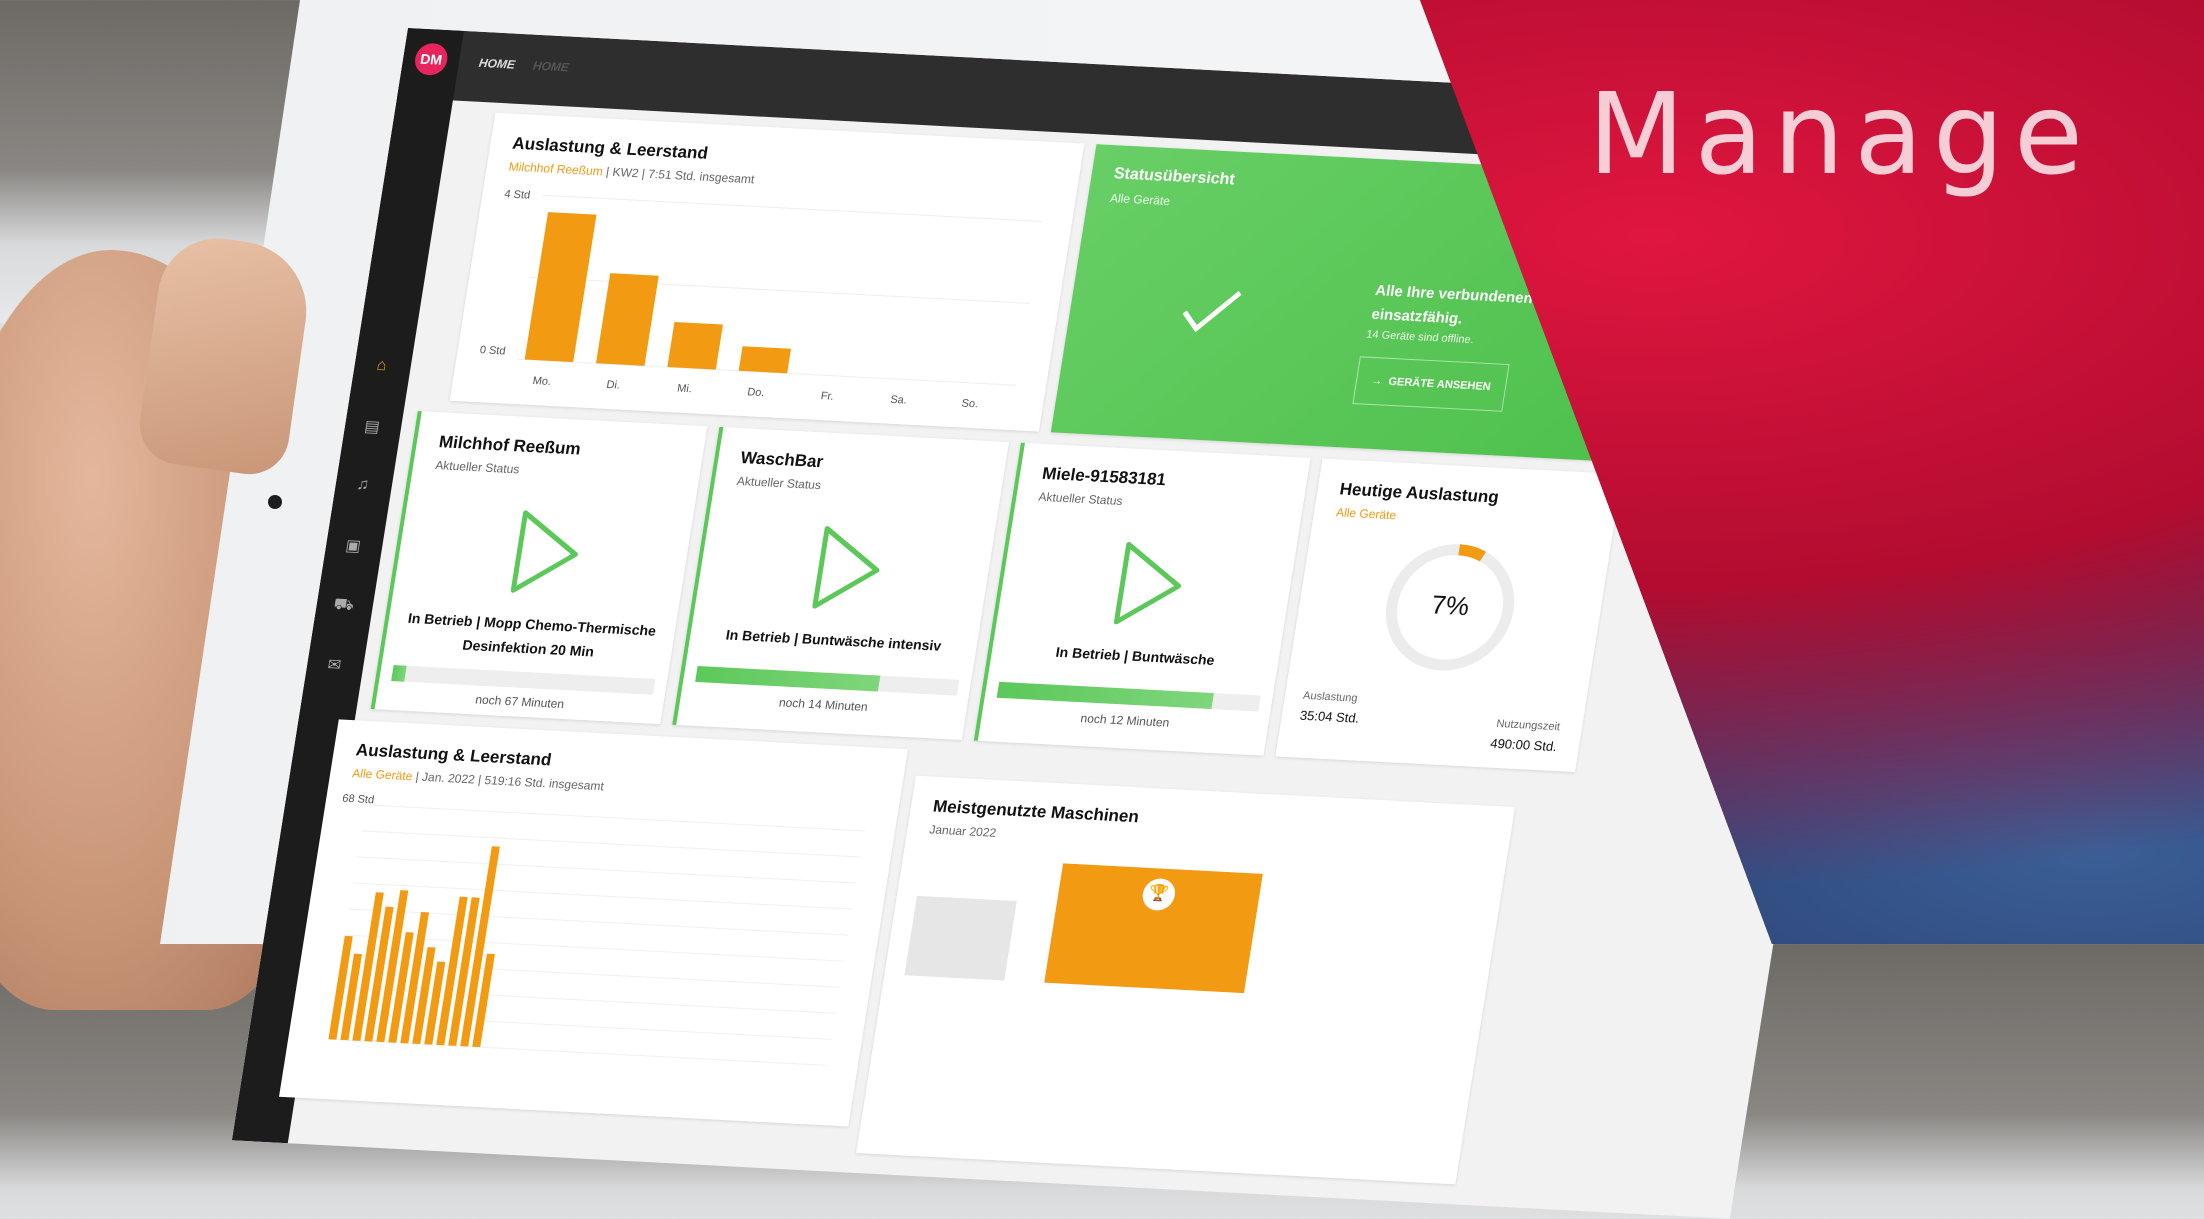  I want to click on usage-time-label: Nutzungszeit, so click(1528, 725).